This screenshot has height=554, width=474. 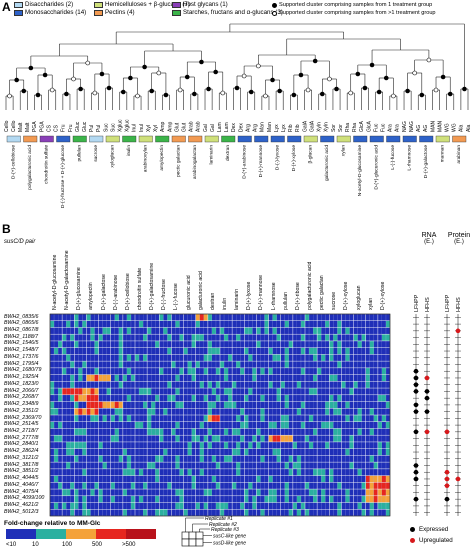 I want to click on leaf-label: Inul, so click(x=142, y=128).